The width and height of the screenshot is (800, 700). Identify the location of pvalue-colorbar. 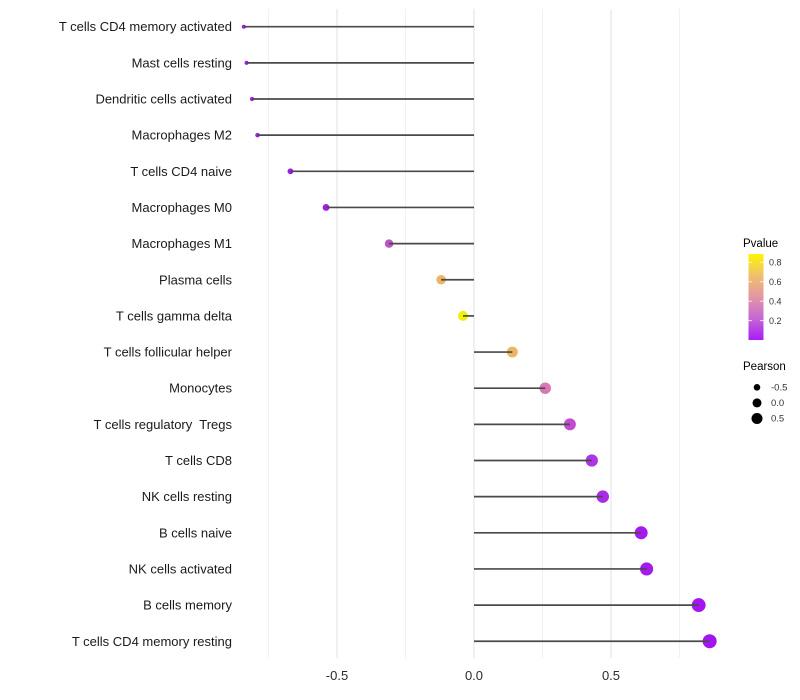
(756, 297).